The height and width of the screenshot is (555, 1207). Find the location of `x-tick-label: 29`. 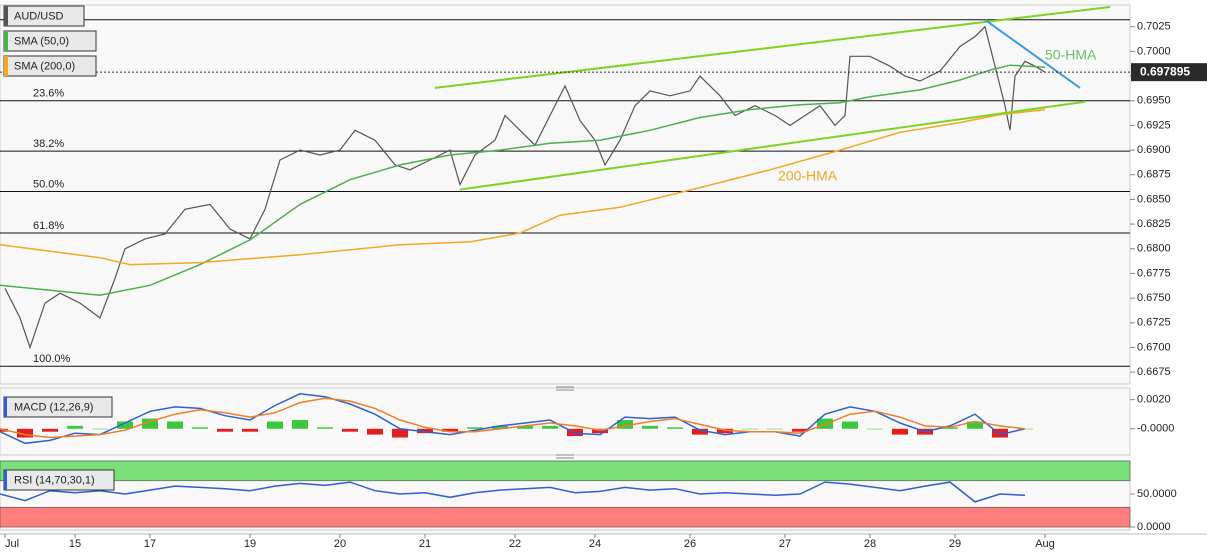

x-tick-label: 29 is located at coordinates (955, 544).